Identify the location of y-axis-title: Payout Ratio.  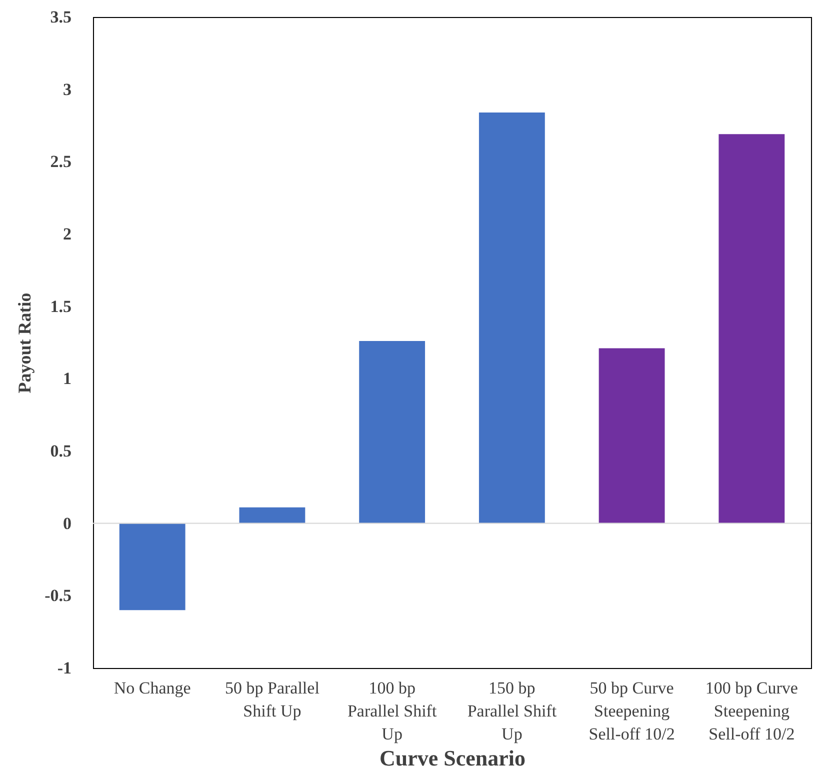
(24, 343).